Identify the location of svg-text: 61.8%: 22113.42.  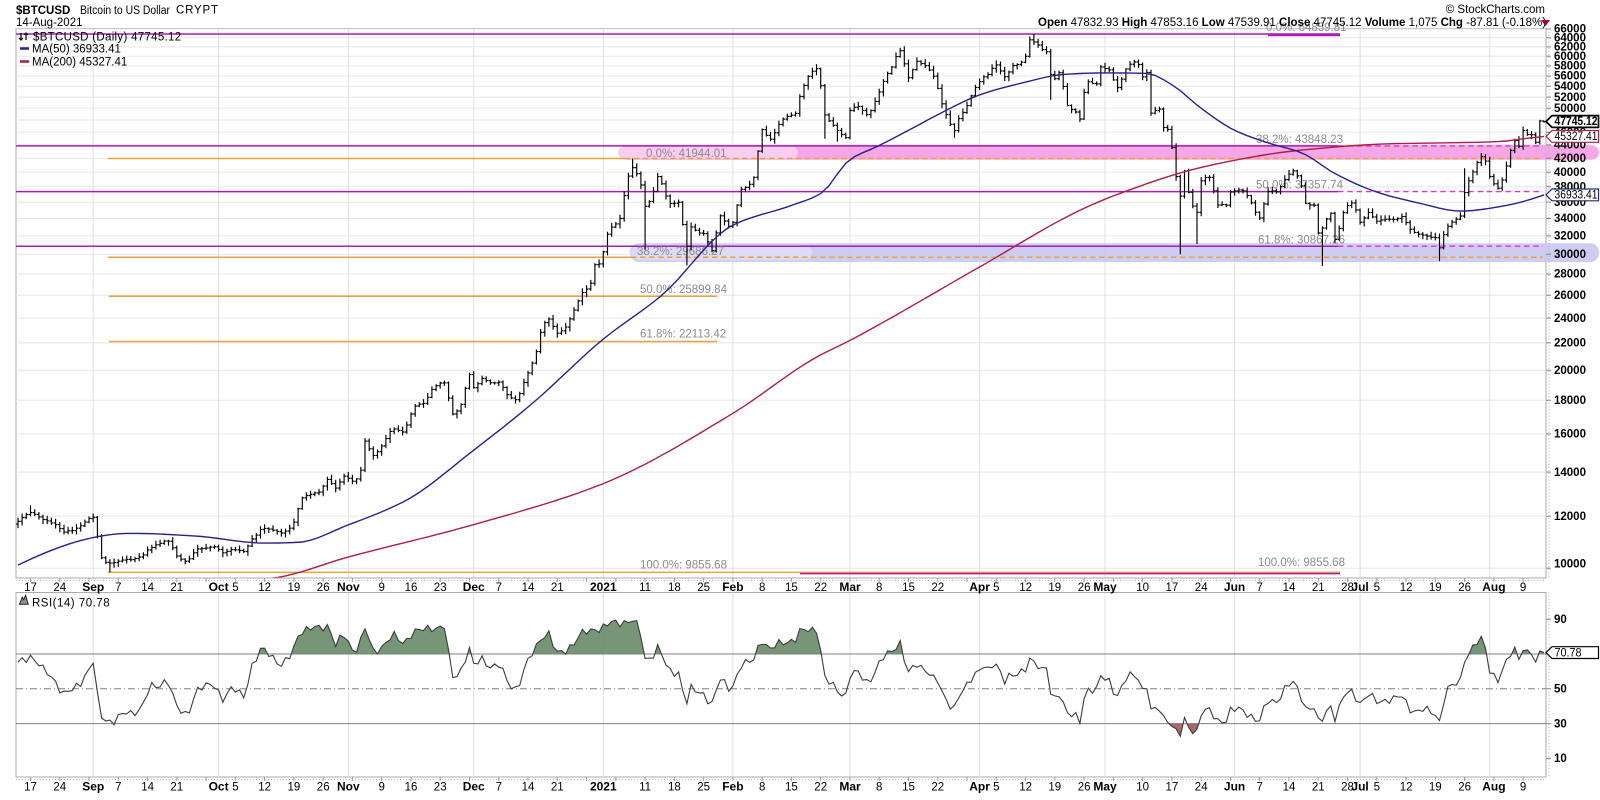
(683, 335).